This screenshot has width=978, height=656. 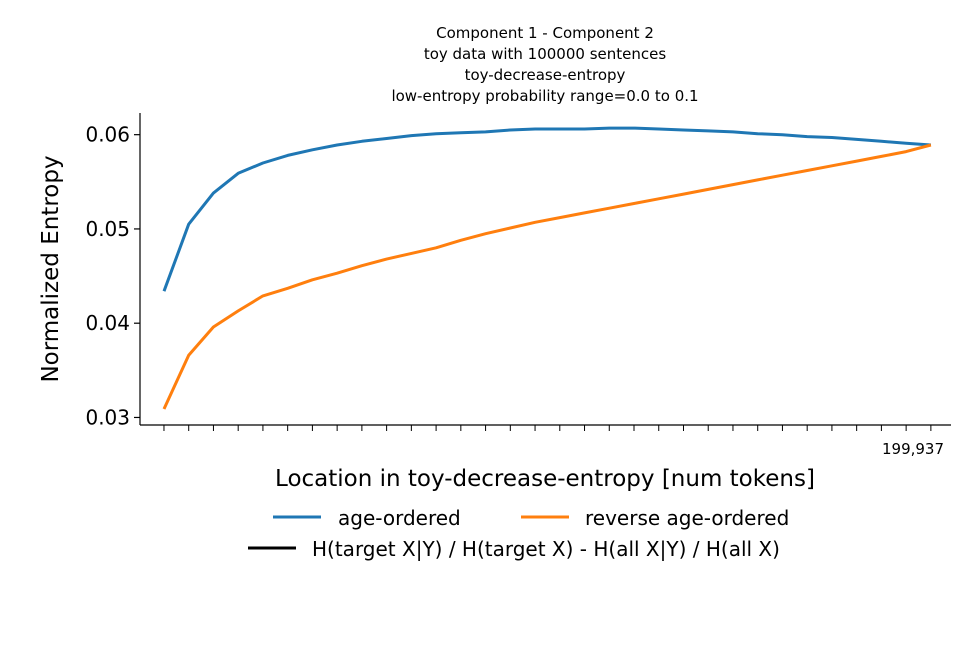 What do you see at coordinates (112, 276) in the screenshot?
I see `y-axis-ticks: 0.03 0.04 0.05 0.06` at bounding box center [112, 276].